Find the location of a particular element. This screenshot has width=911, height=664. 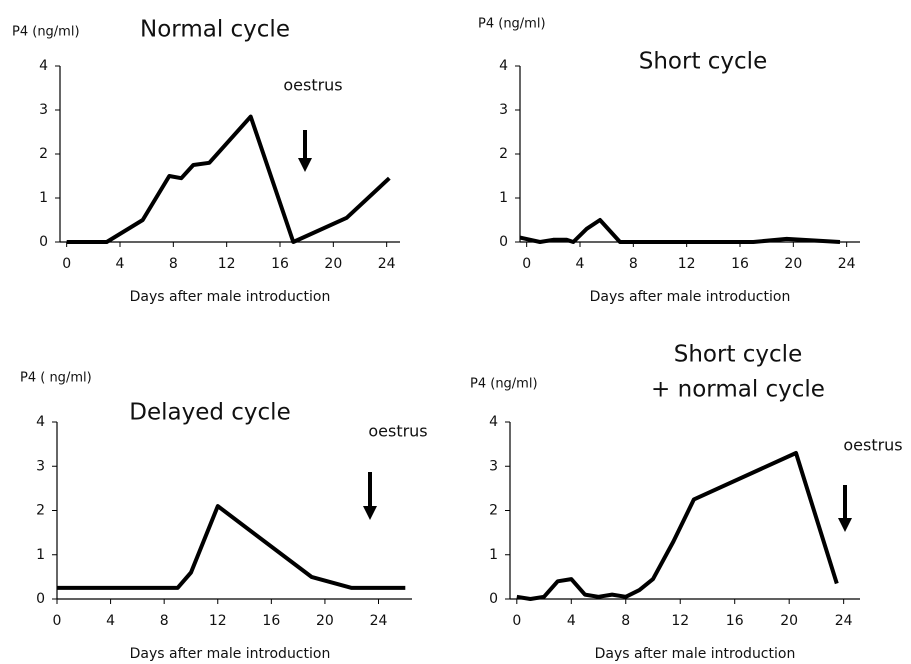

y-axis-label: P4 ( ng/ml) is located at coordinates (56, 378).